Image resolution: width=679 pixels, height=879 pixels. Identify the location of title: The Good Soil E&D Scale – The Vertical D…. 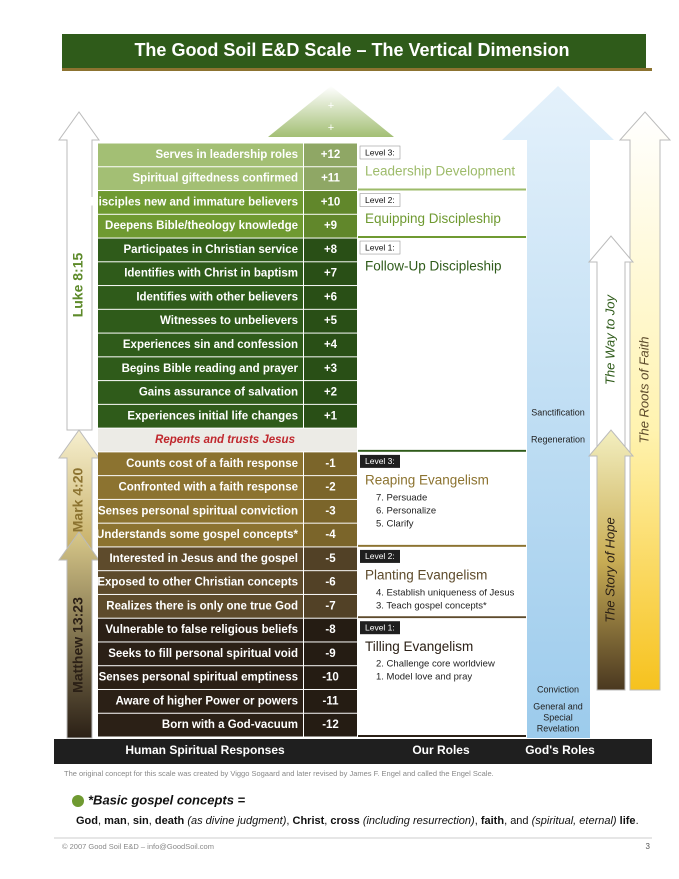
(351, 50).